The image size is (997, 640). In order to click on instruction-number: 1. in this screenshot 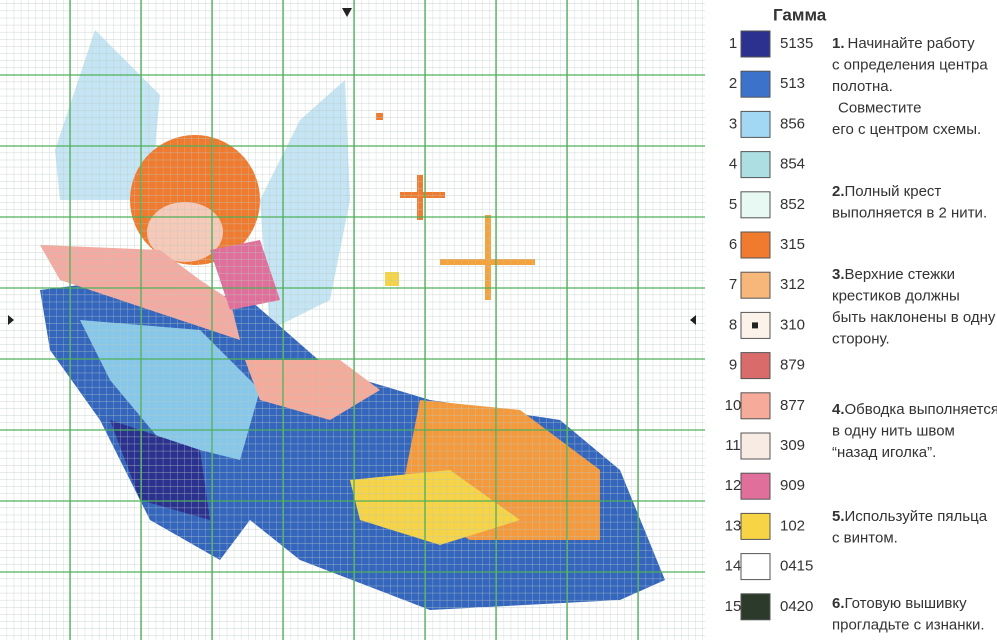, I will do `click(838, 43)`.